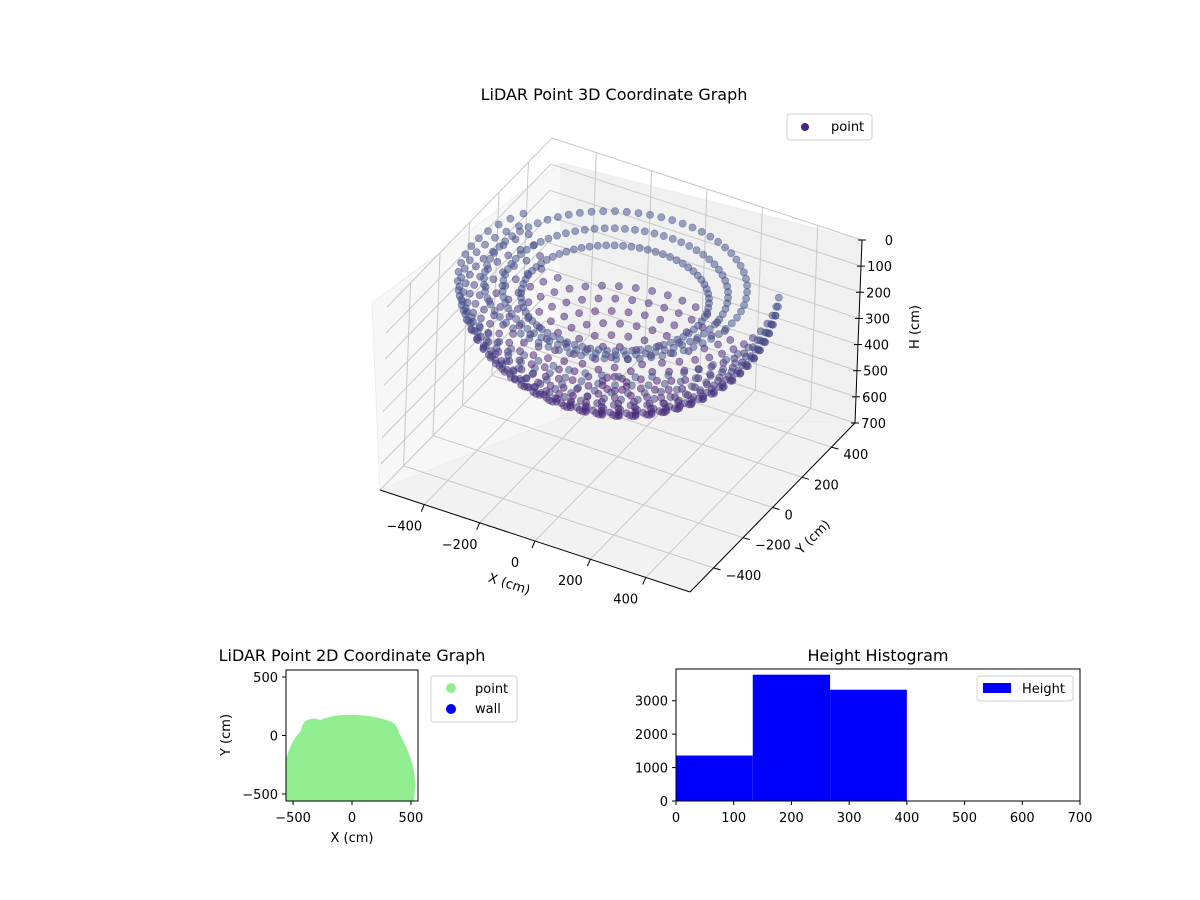  What do you see at coordinates (491, 689) in the screenshot?
I see `legend-point-label-2d: point` at bounding box center [491, 689].